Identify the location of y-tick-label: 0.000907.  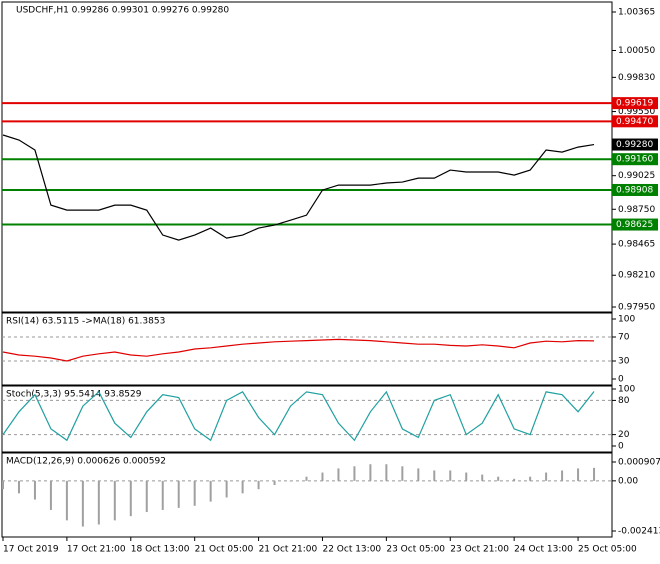
(639, 463).